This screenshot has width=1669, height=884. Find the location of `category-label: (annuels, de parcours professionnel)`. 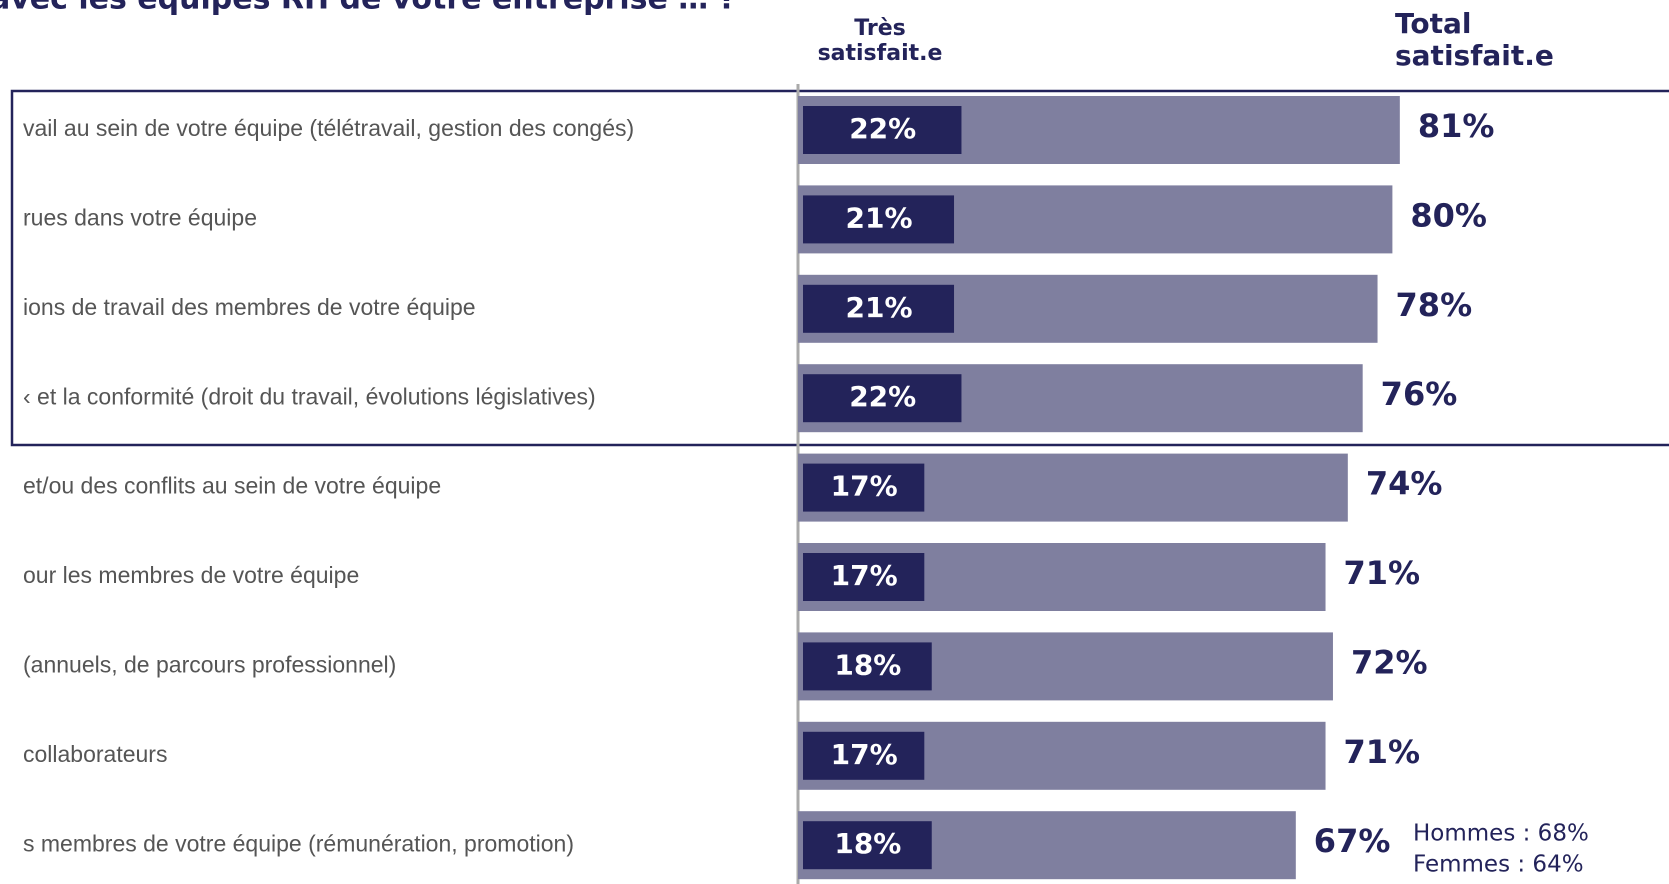

category-label: (annuels, de parcours professionnel) is located at coordinates (209, 664).